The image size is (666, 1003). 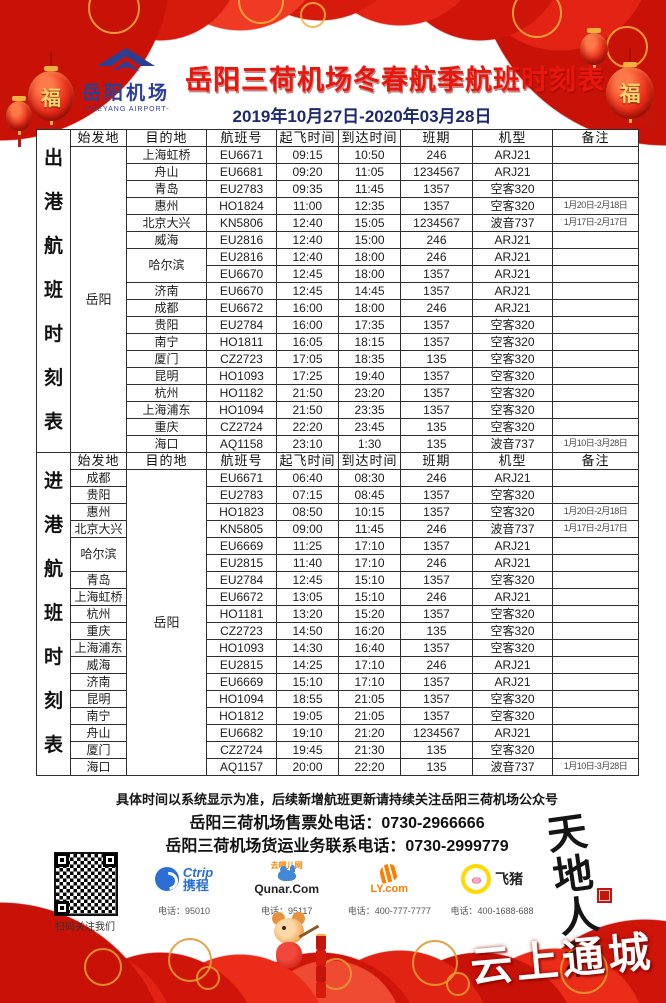 I want to click on remark-cell: 1月17日-2月17日, so click(x=595, y=529).